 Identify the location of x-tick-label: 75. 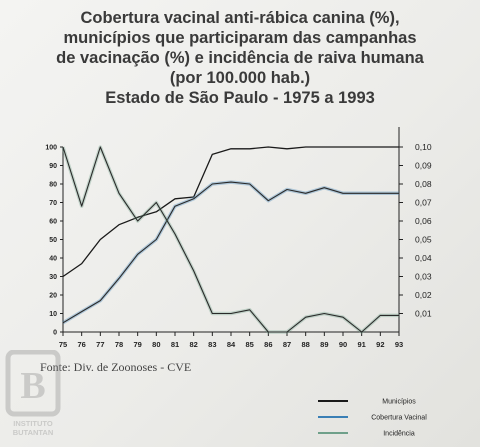
(63, 344).